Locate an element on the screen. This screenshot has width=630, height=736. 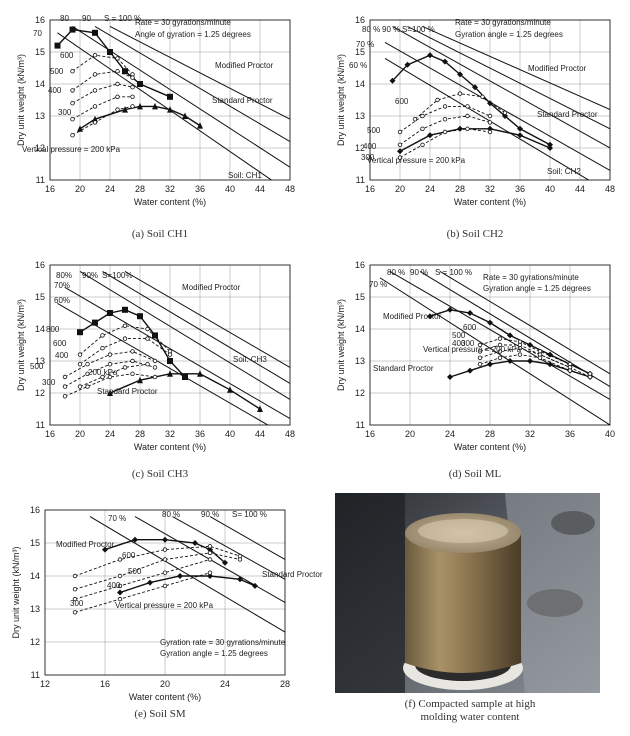
x-tick-label: 48 is located at coordinates (290, 189).